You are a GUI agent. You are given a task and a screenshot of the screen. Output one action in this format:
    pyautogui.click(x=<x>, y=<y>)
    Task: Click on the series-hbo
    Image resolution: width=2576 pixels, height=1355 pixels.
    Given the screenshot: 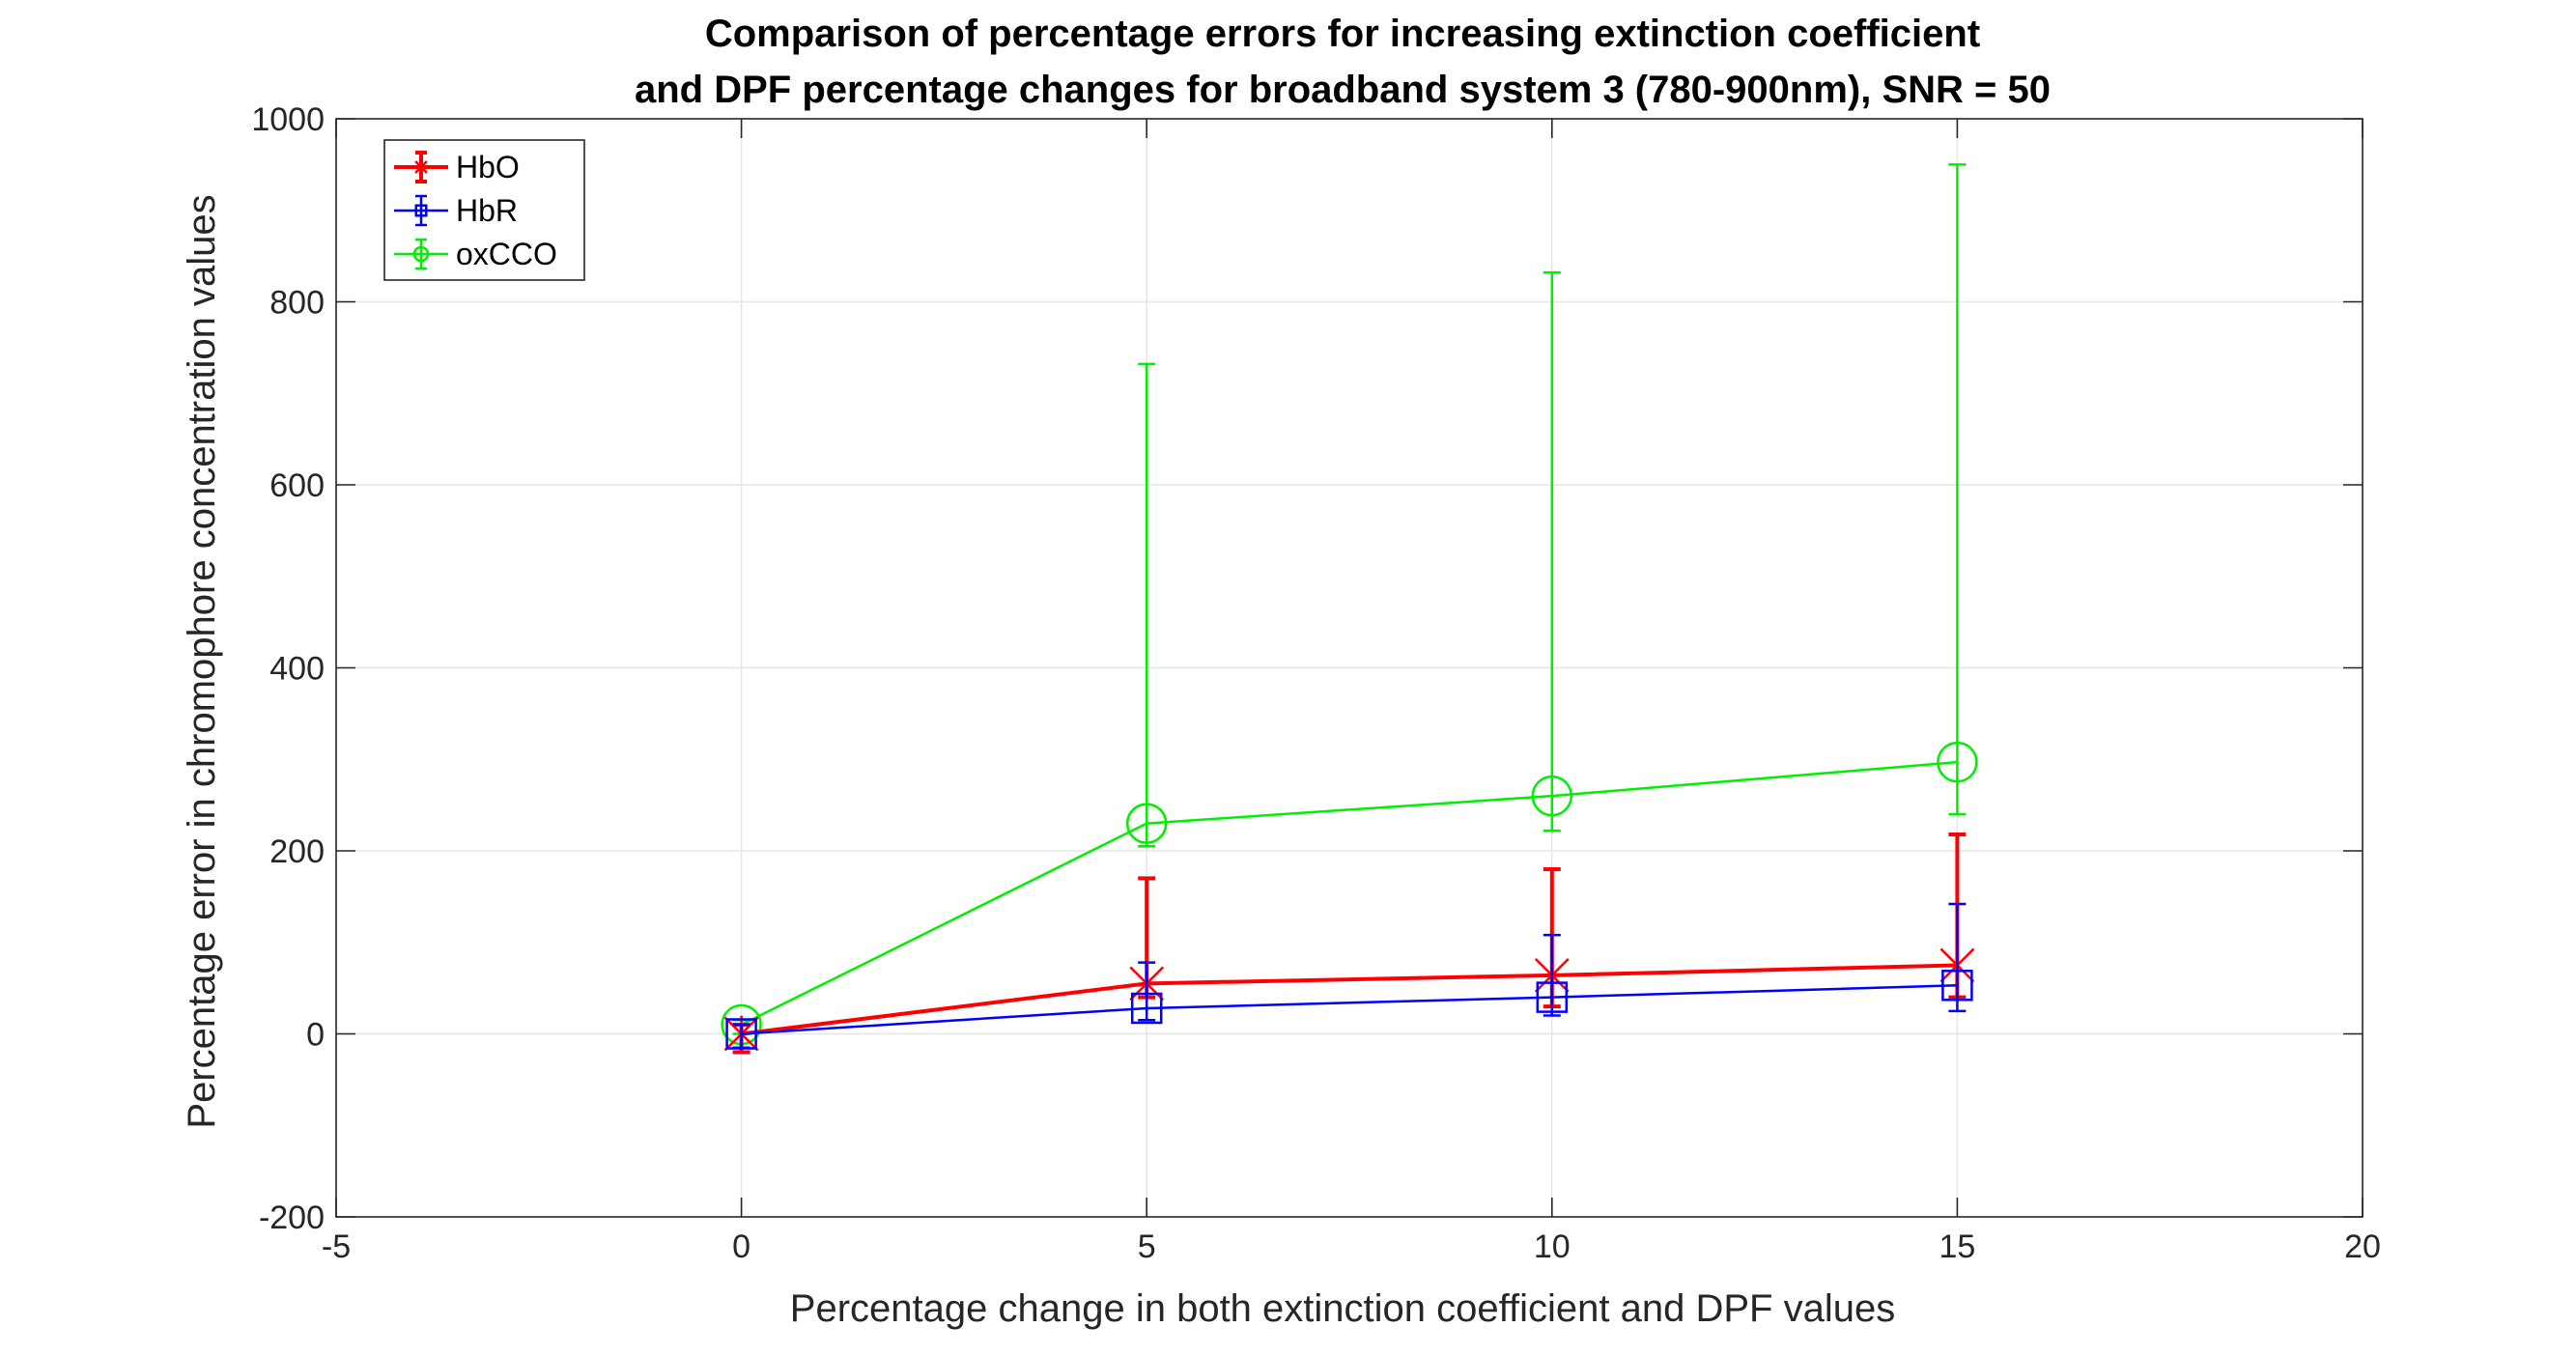 What is the action you would take?
    pyautogui.click(x=1349, y=943)
    